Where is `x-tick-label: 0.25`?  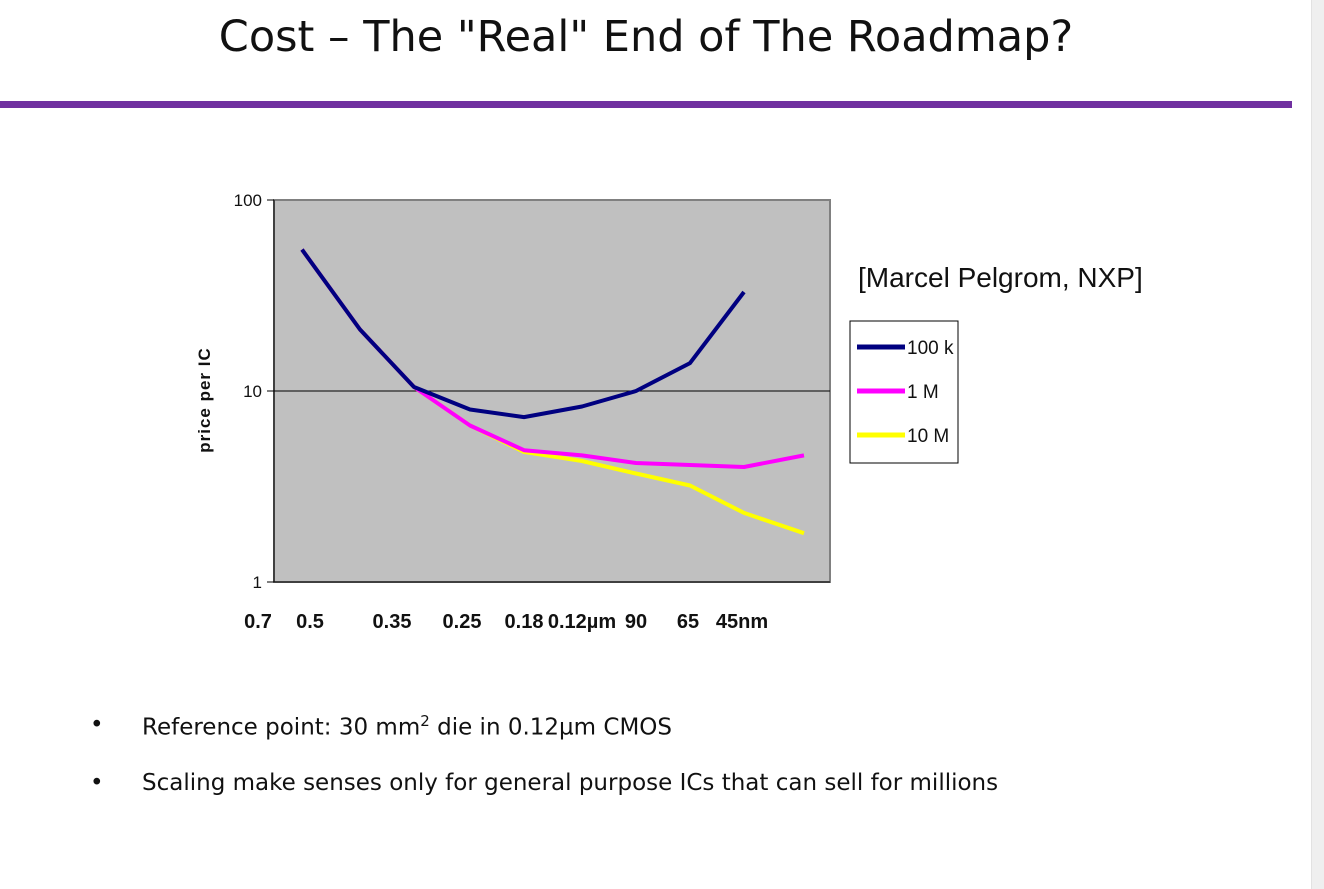
x-tick-label: 0.25 is located at coordinates (462, 622).